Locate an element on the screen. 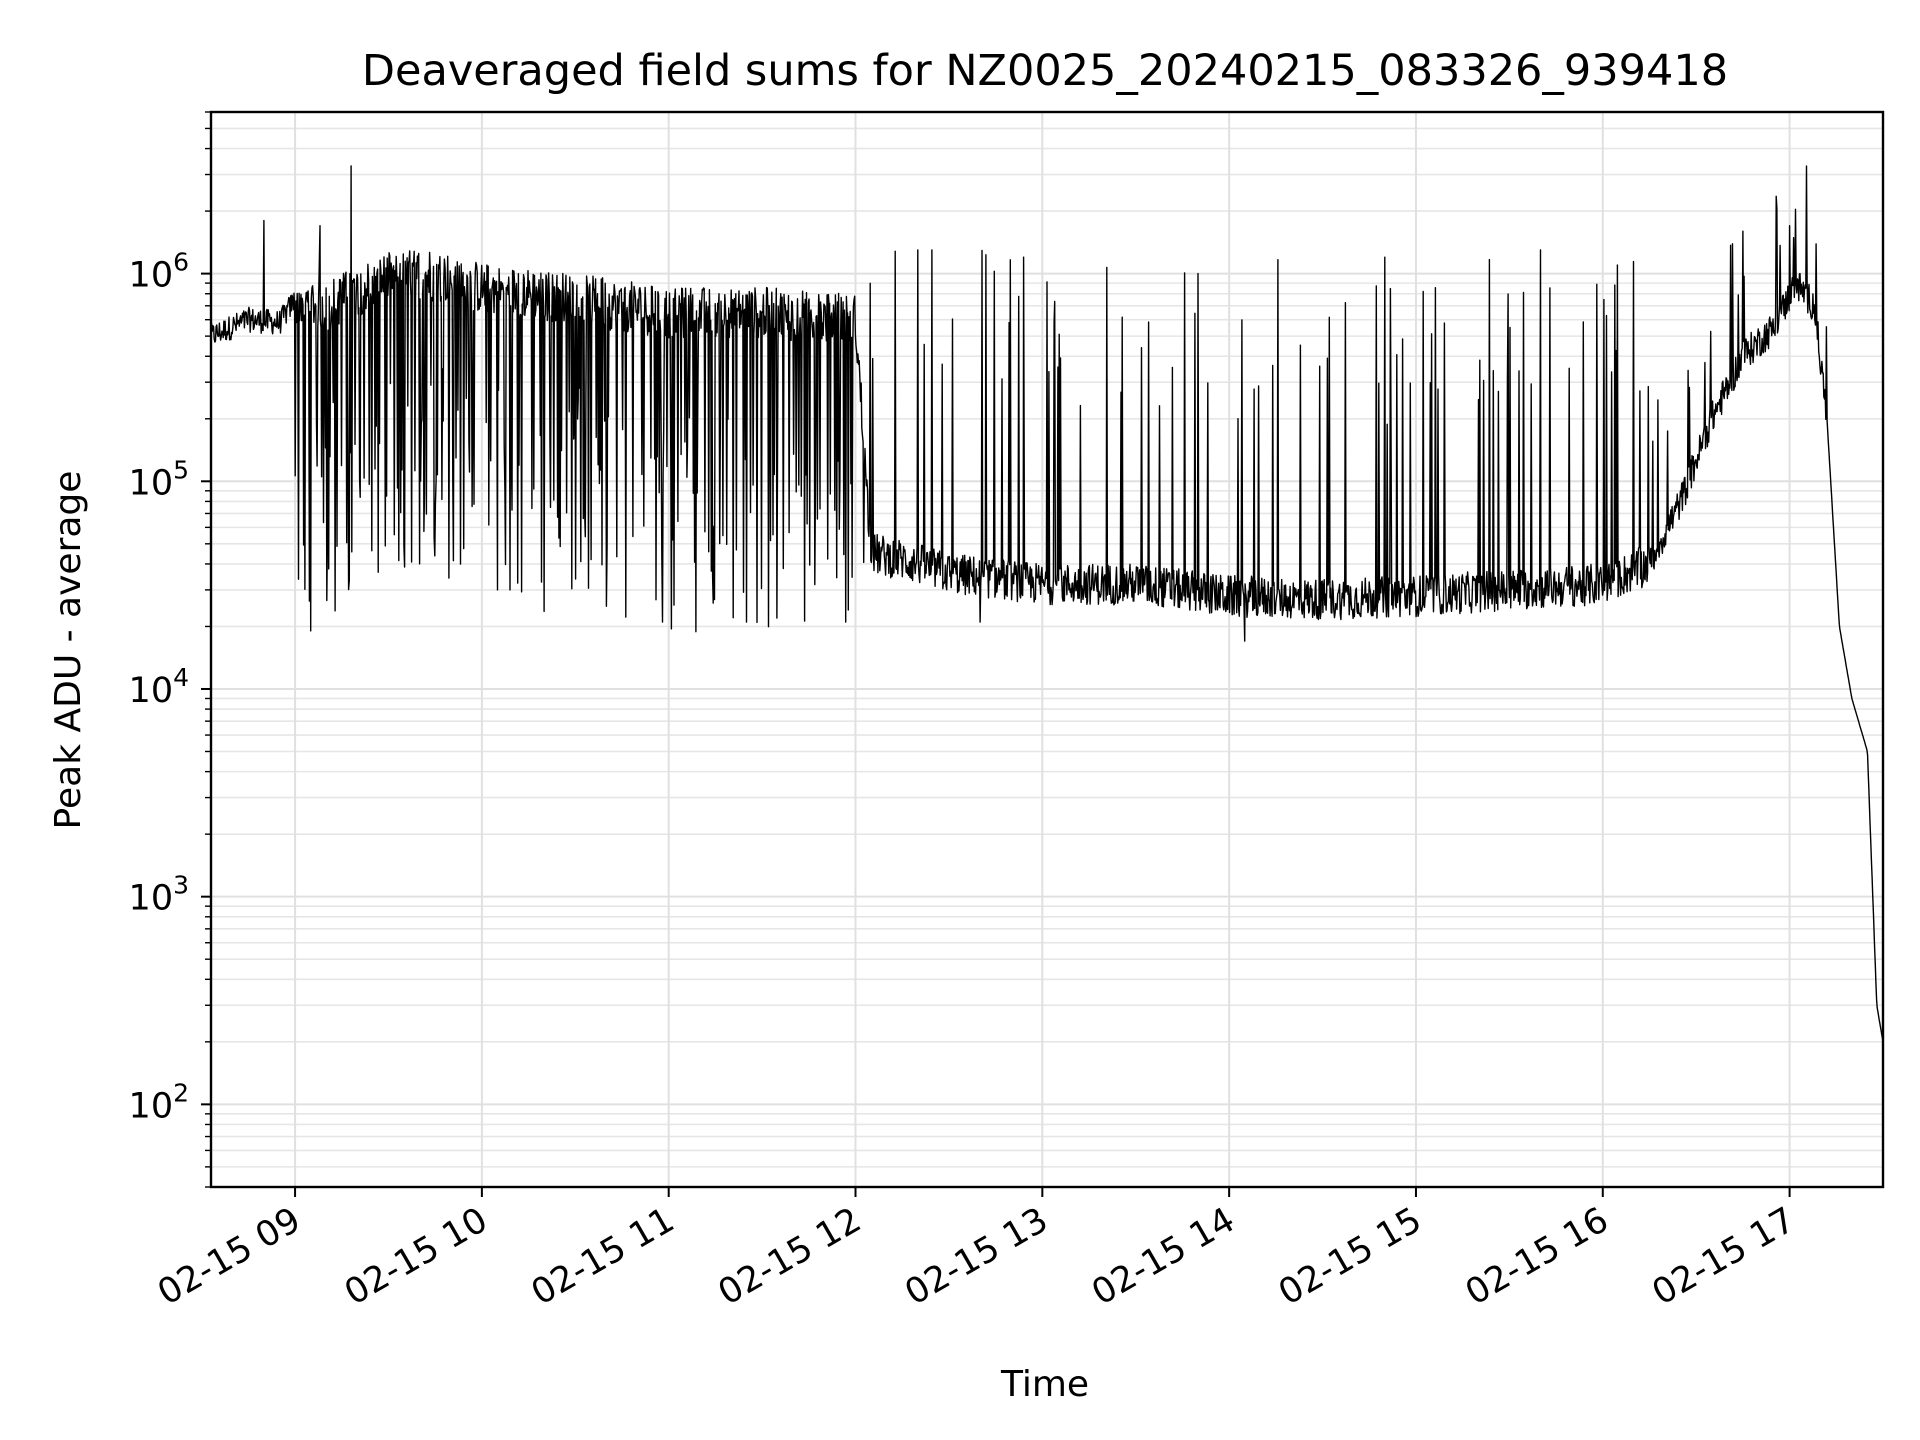 This screenshot has height=1440, width=1920. y-tick-label: 10⁴ is located at coordinates (159, 687).